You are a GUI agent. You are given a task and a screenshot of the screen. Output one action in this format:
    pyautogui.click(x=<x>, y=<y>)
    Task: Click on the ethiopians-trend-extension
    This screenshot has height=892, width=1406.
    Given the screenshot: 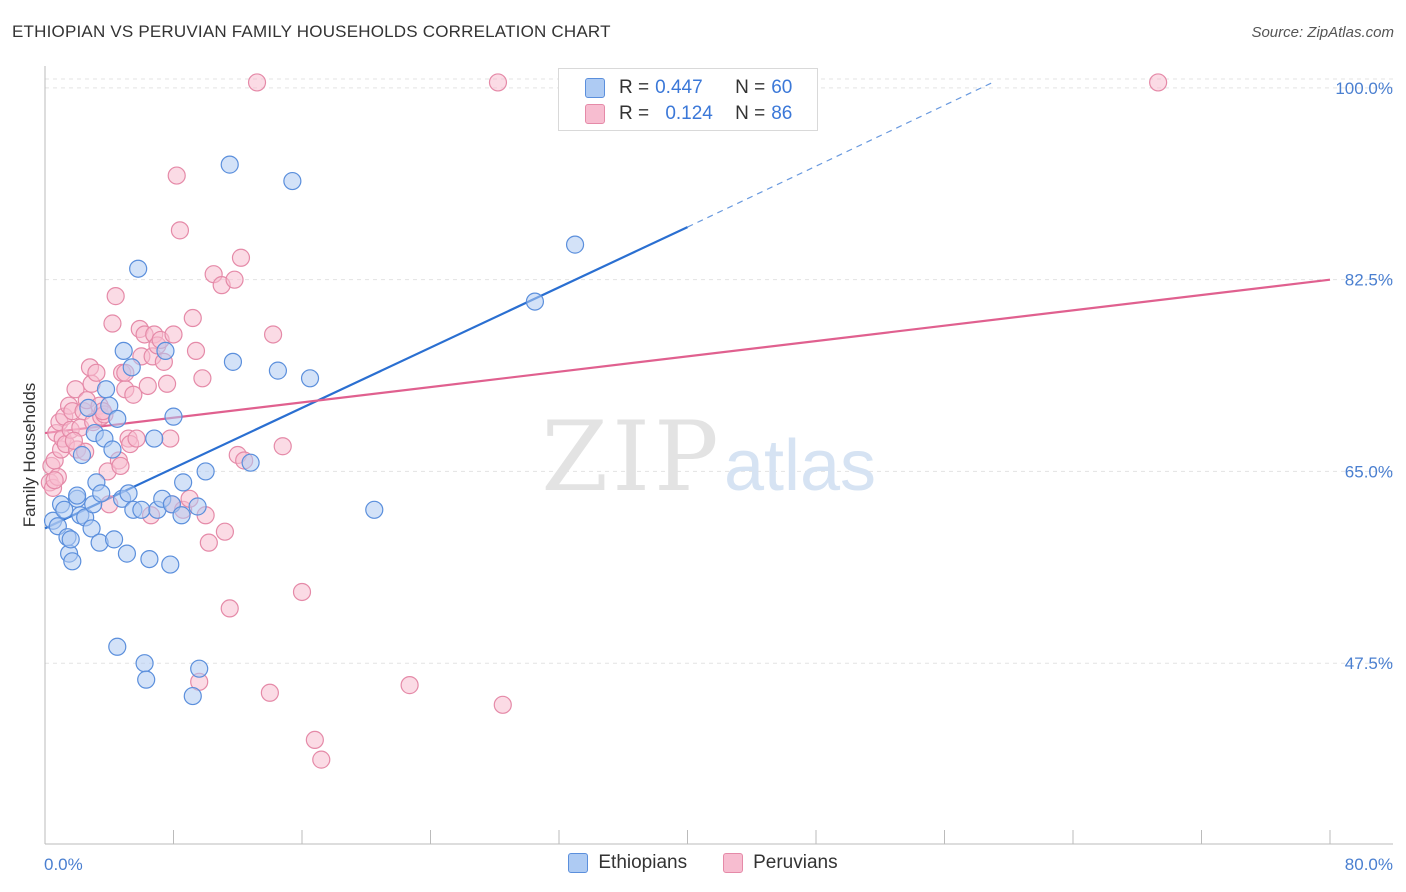 What is the action you would take?
    pyautogui.click(x=840, y=154)
    